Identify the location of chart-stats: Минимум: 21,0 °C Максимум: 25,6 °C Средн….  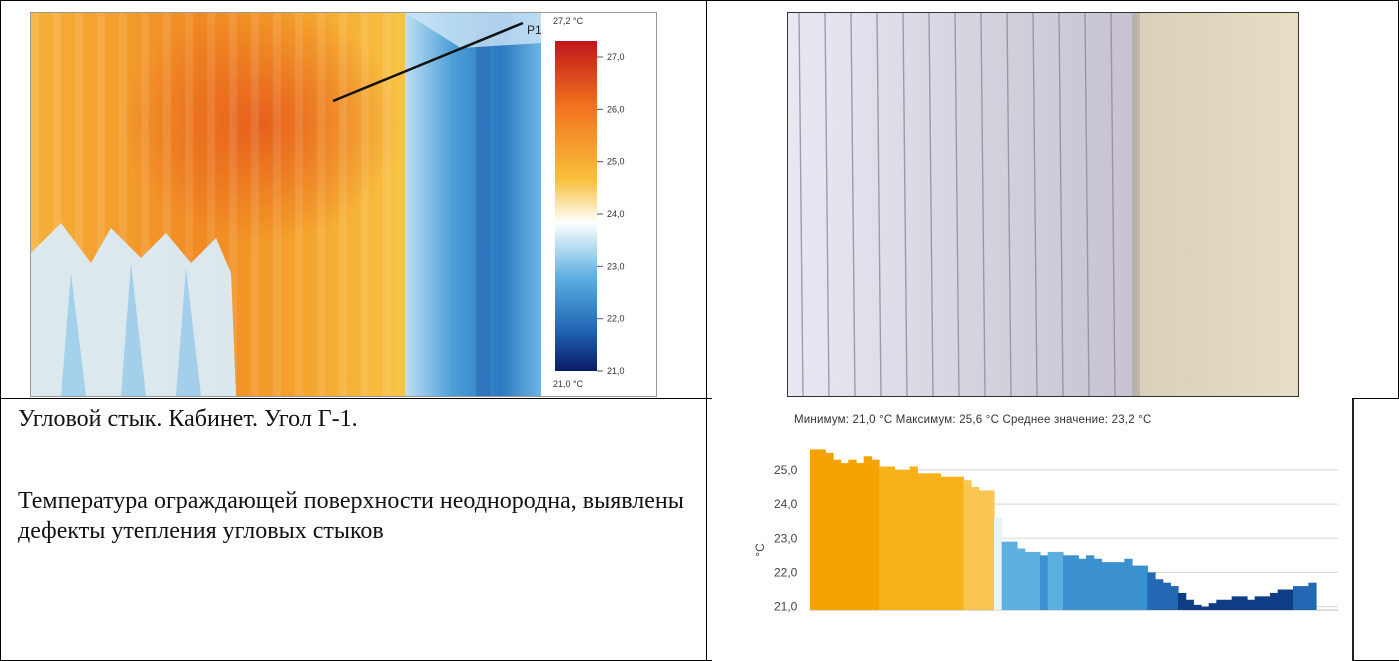
(973, 420).